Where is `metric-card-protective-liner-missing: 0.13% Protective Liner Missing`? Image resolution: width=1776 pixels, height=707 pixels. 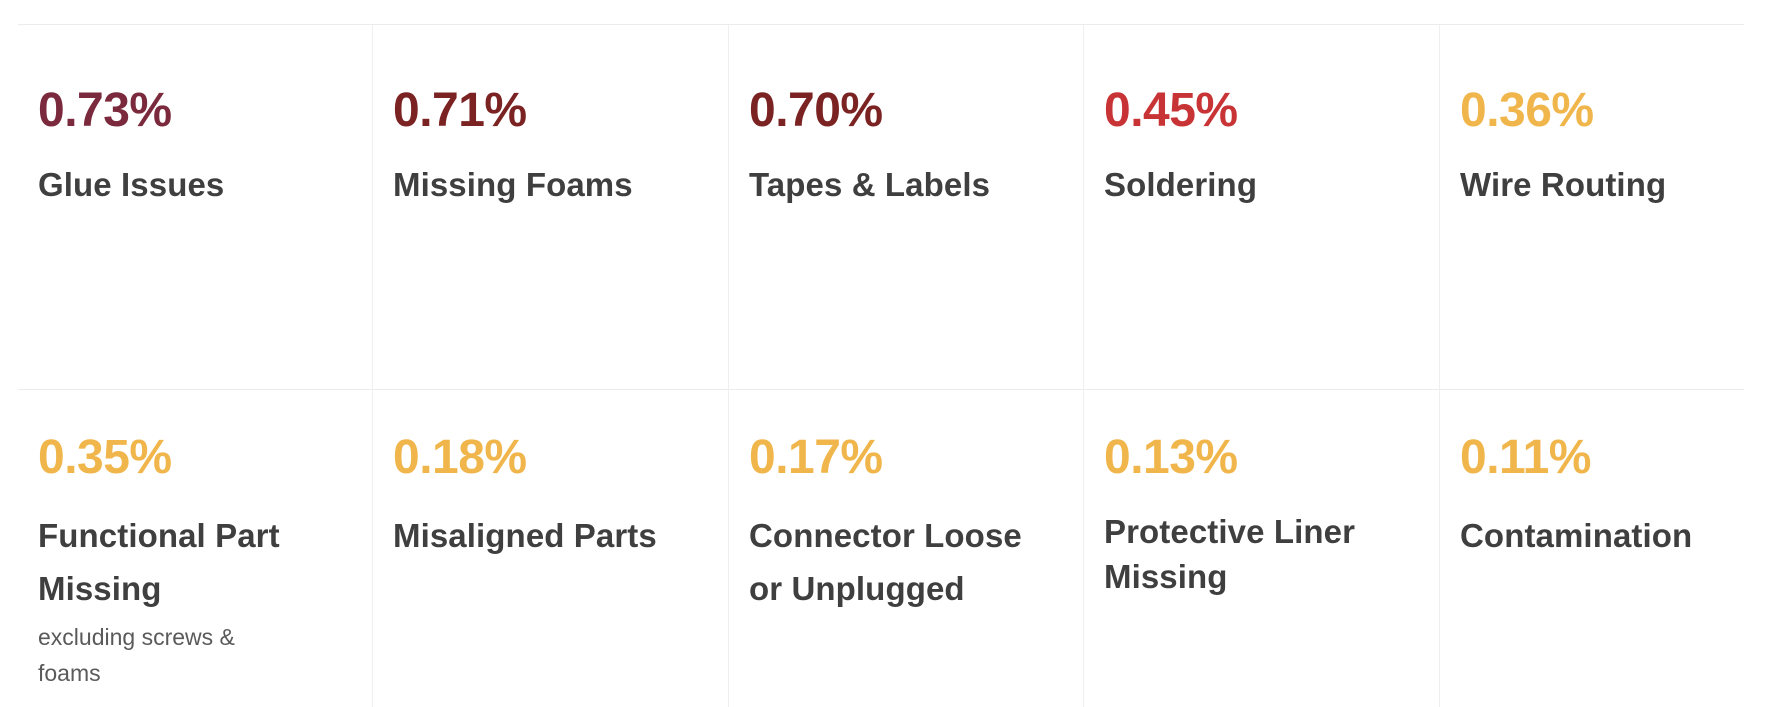
metric-card-protective-liner-missing: 0.13% Protective Liner Missing is located at coordinates (1262, 548).